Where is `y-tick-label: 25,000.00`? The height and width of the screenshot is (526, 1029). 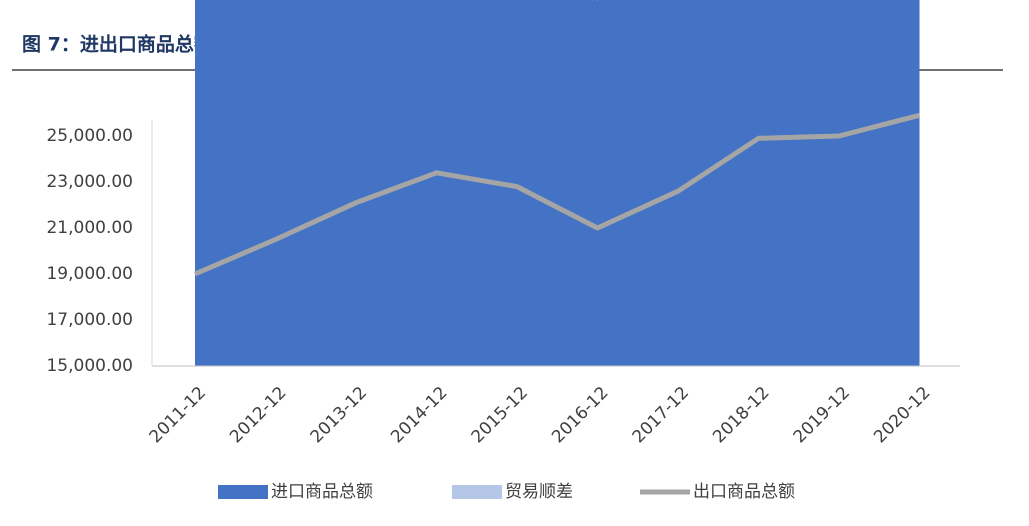
y-tick-label: 25,000.00 is located at coordinates (89, 136).